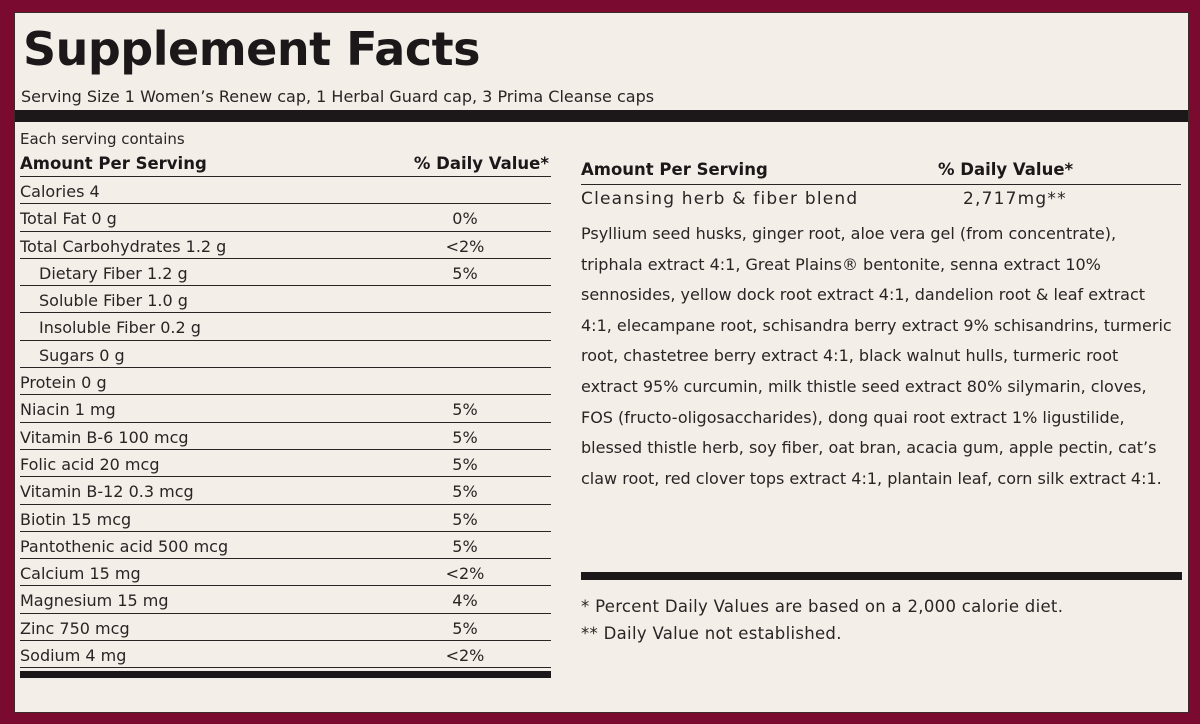  I want to click on thick-divider-right, so click(881, 576).